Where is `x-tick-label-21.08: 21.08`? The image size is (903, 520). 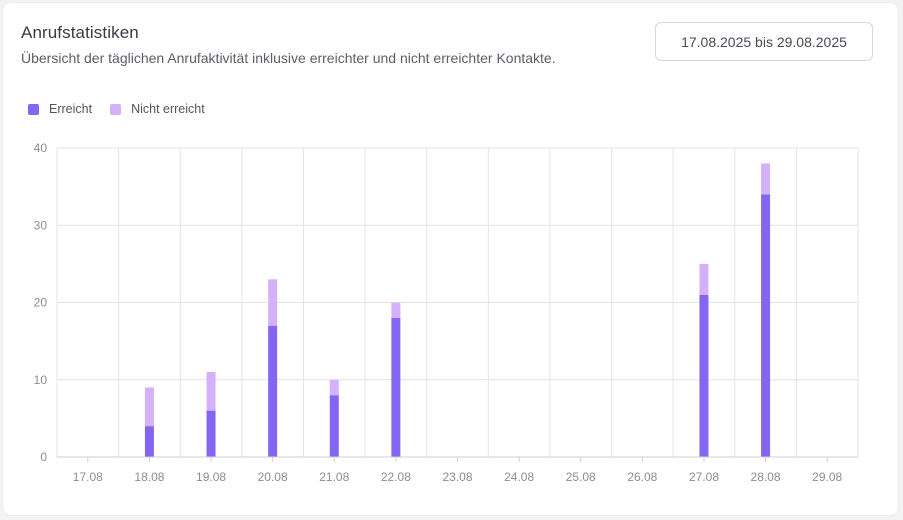
x-tick-label-21.08: 21.08 is located at coordinates (334, 477).